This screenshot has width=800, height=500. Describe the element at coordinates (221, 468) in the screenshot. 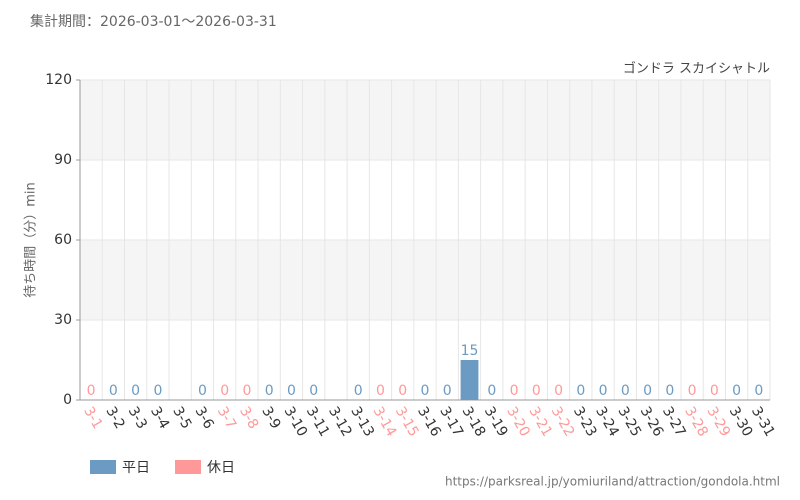

I see `legend-label: 休日` at that location.